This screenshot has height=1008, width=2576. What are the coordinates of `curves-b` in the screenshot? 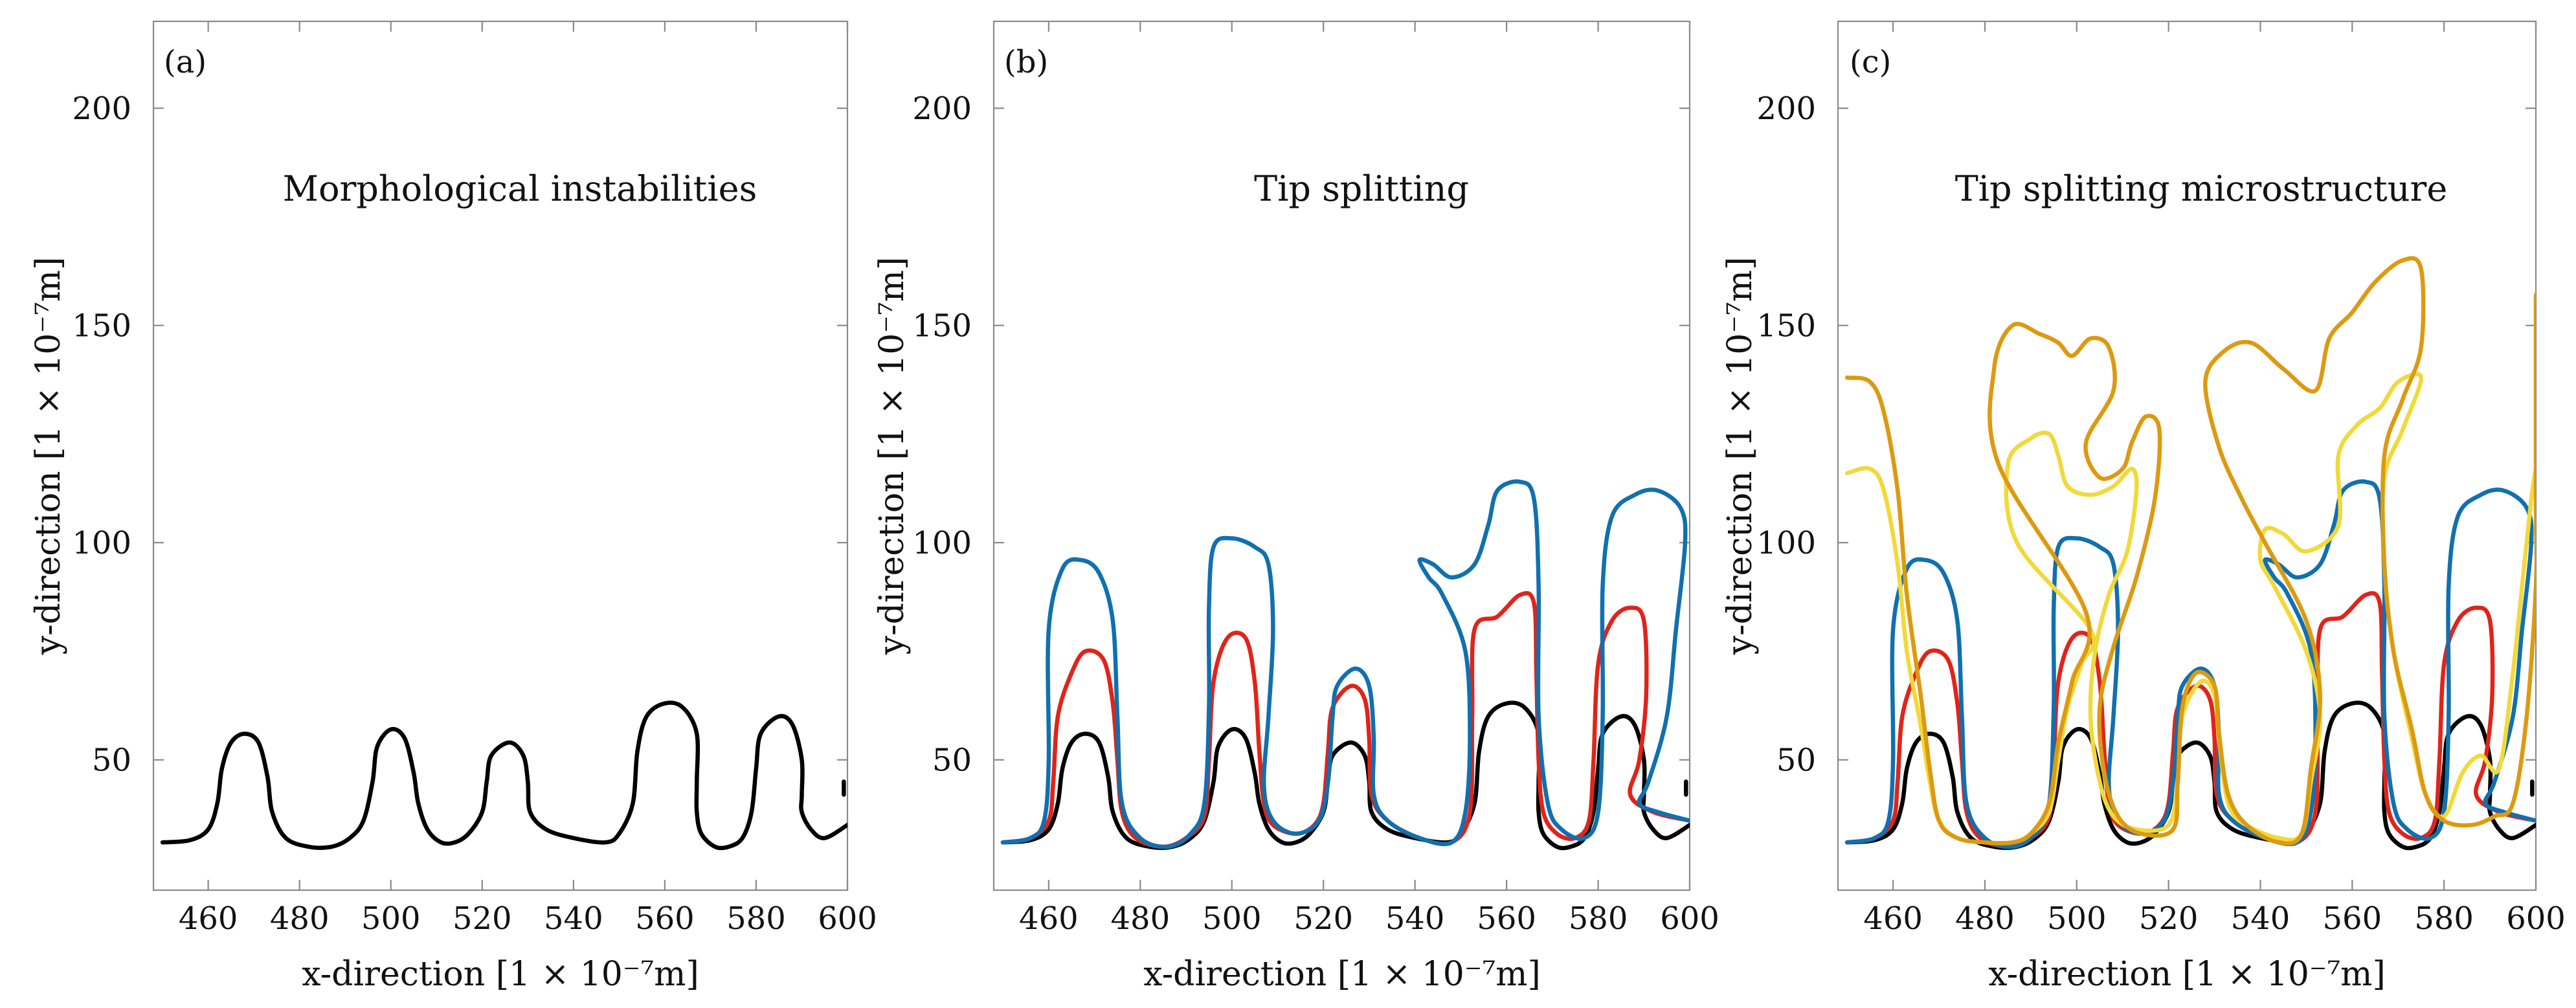 It's located at (1345, 665).